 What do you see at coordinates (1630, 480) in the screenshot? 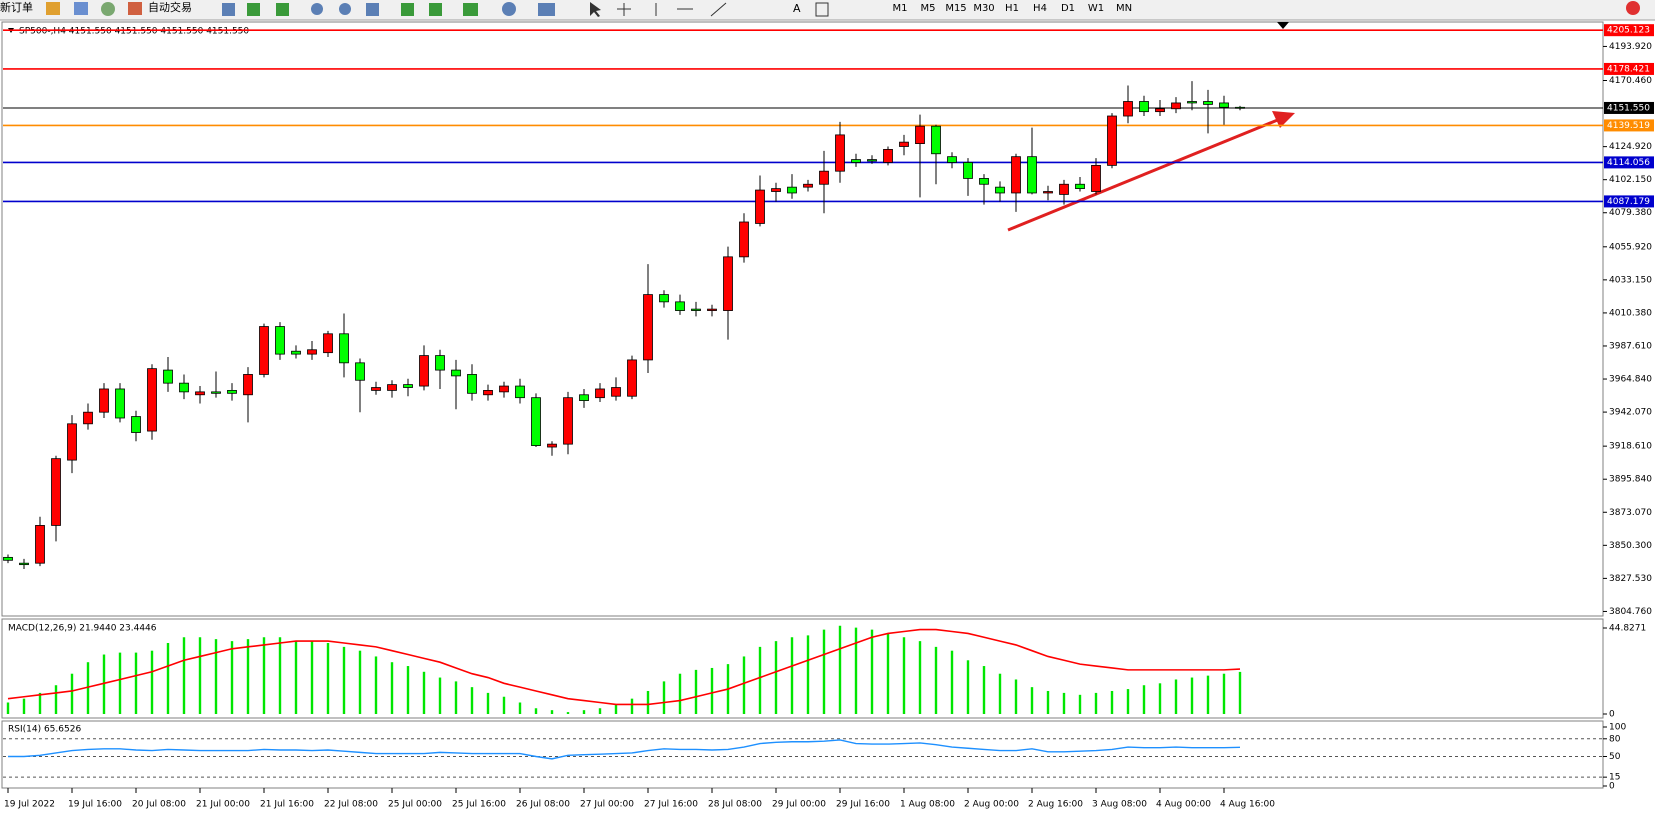
I see `y-tick-label: 3895.840` at bounding box center [1630, 480].